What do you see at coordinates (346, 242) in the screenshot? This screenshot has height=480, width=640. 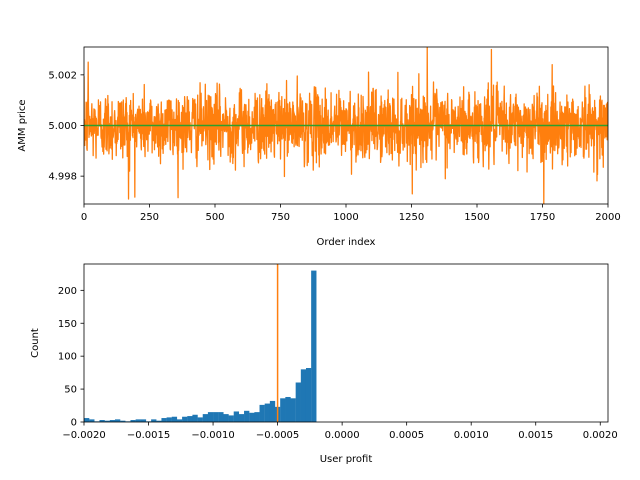 I see `price-x-axis-label: Order index` at bounding box center [346, 242].